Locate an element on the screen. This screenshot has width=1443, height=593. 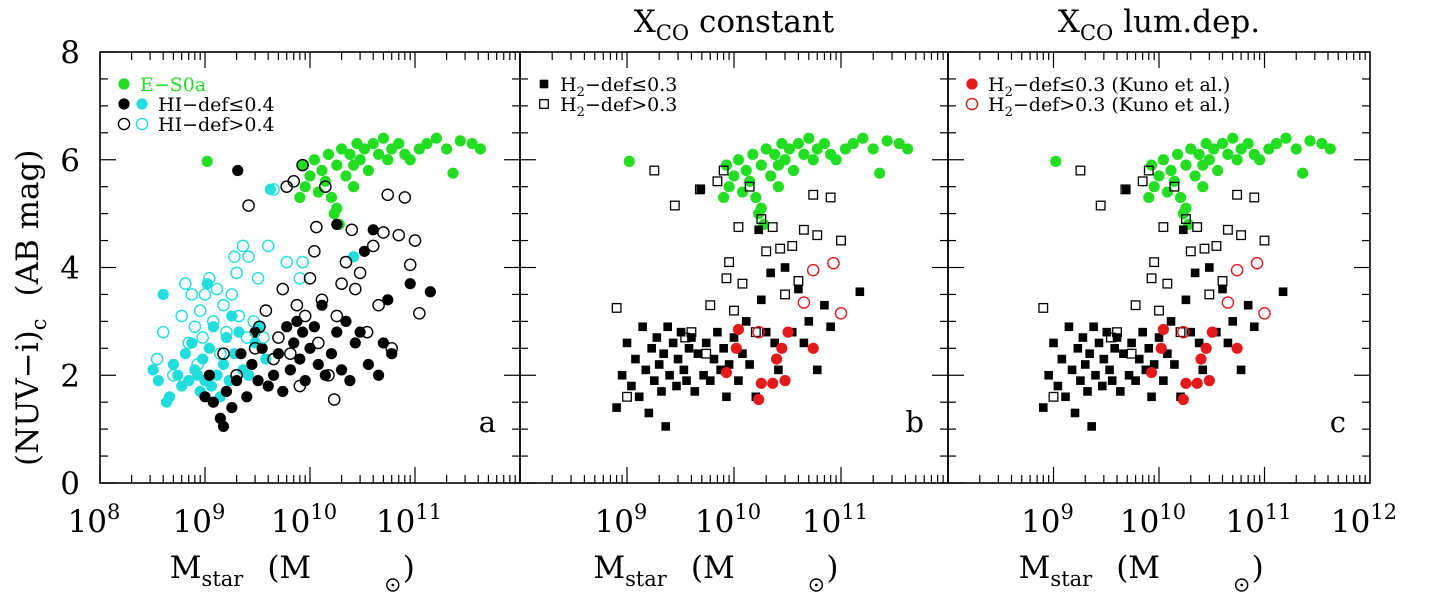
x-tick-exponent: 10 is located at coordinates (1172, 512).